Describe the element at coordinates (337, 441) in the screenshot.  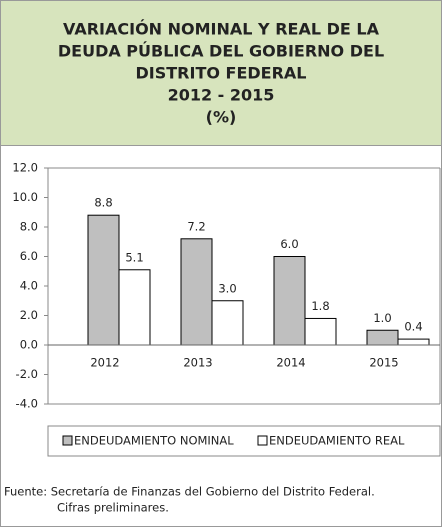
I see `legend-label: ENDEUDAMIENTO REAL` at that location.